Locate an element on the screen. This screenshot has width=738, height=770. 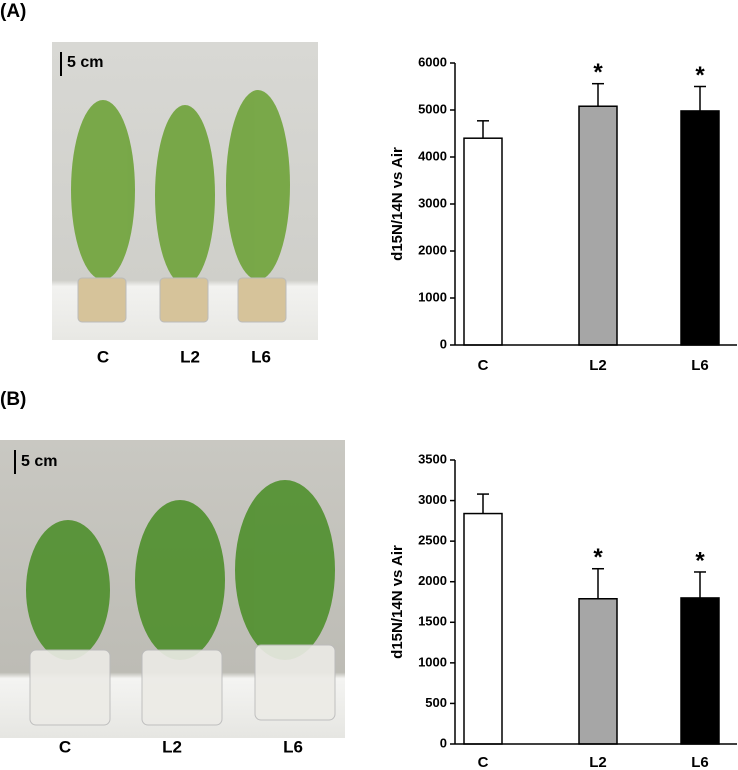
panel-label: (B) is located at coordinates (13, 399).